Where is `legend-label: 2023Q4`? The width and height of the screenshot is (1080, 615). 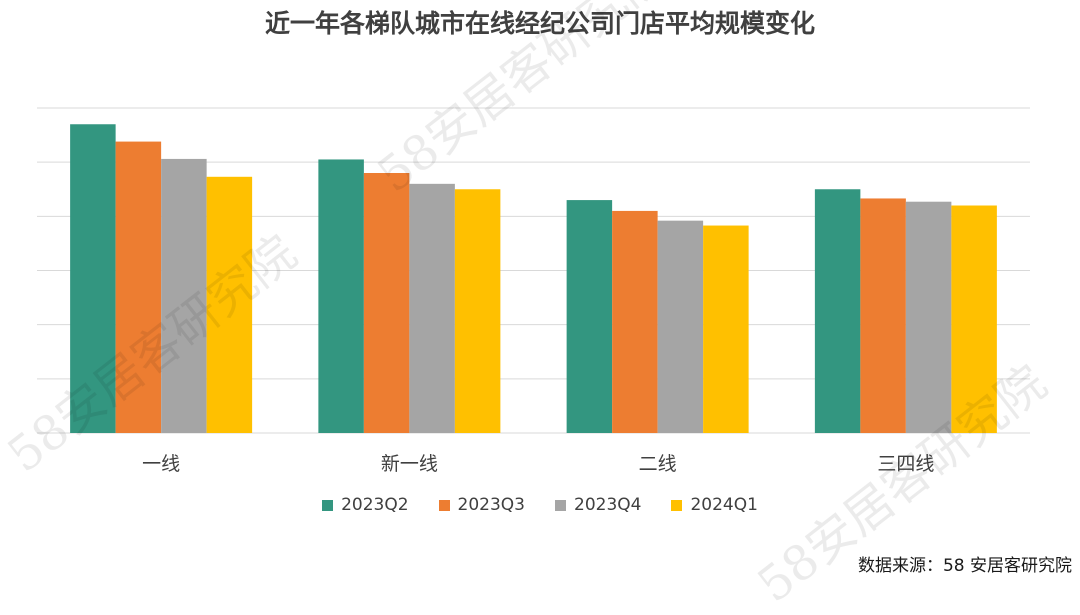
legend-label: 2023Q4 is located at coordinates (608, 505).